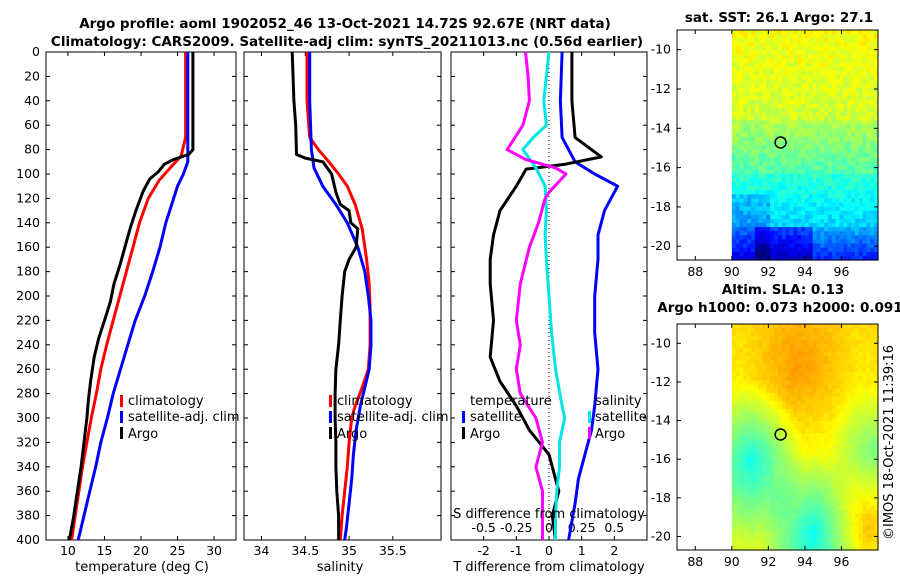 The width and height of the screenshot is (900, 580). Describe the element at coordinates (142, 567) in the screenshot. I see `temperature-xlabel: temperature (deg C)` at that location.